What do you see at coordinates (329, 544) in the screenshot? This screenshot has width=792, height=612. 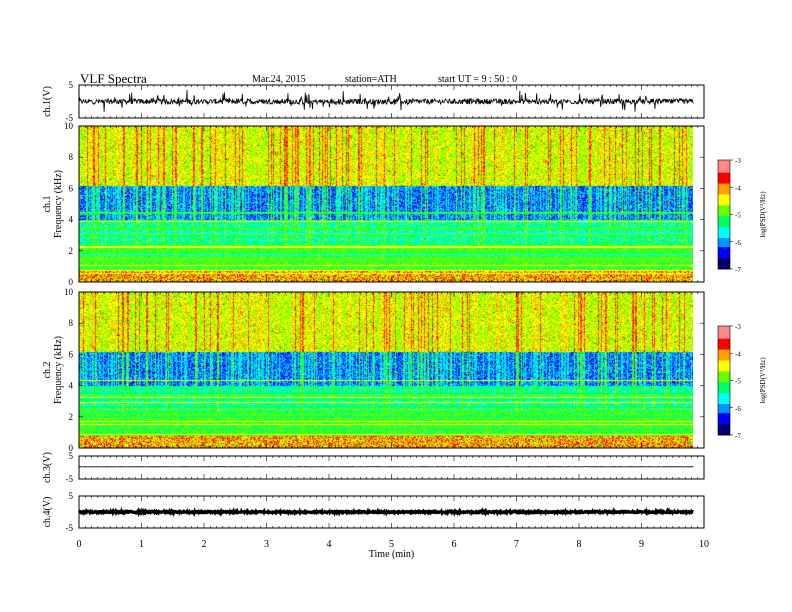 I see `x-tick-label: 4` at bounding box center [329, 544].